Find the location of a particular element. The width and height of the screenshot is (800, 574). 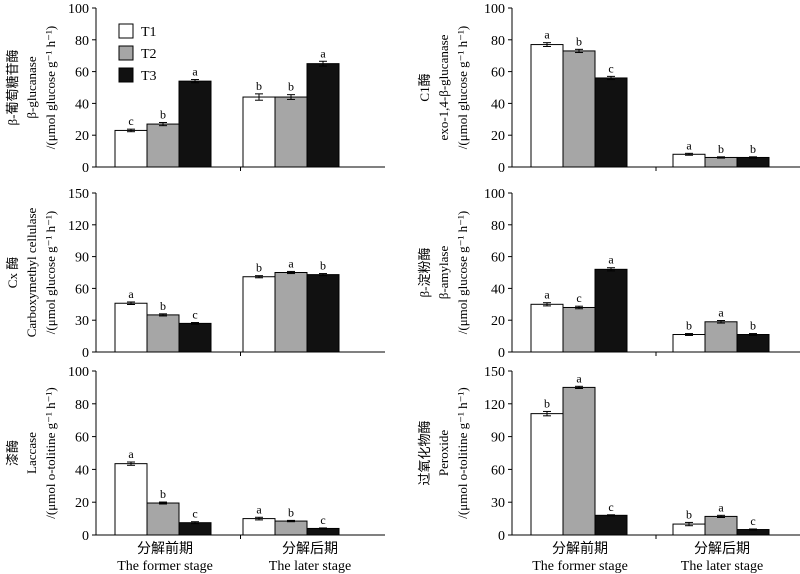

legend-label-t1: T1 is located at coordinates (149, 32).